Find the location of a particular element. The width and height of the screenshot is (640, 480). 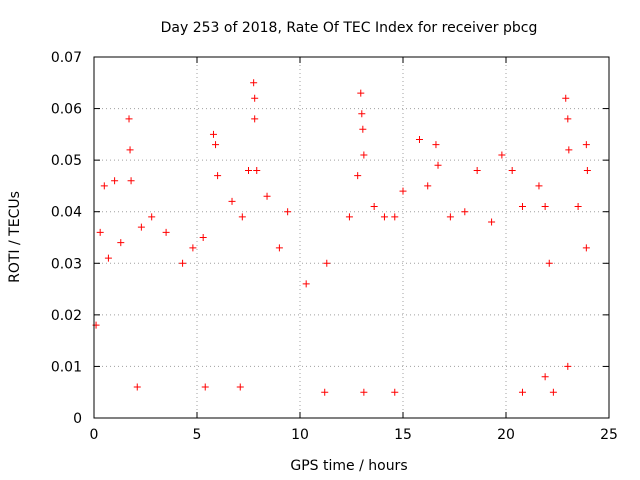

x-tick-label: 20 is located at coordinates (506, 435).